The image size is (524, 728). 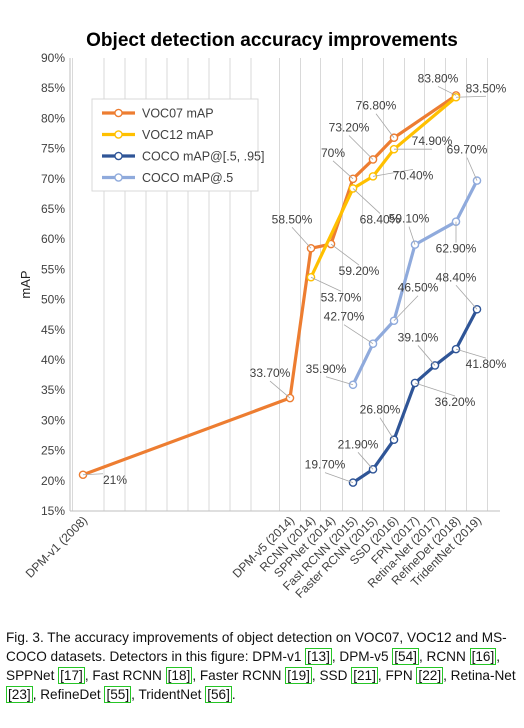 I want to click on caption-text: , TridentNet, so click(x=168, y=694).